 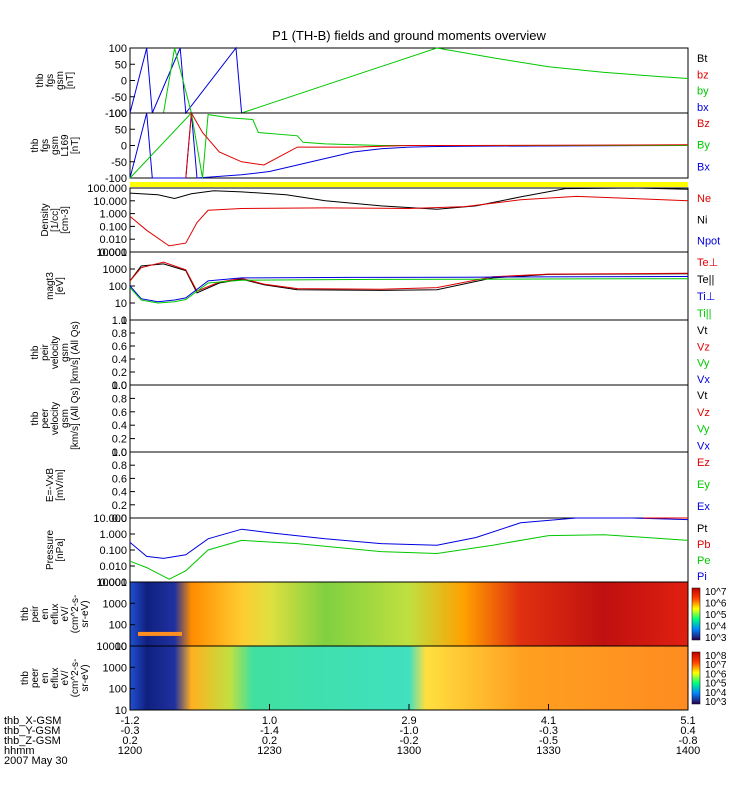 I want to click on y-axis-label-line: Density, so click(x=45, y=219).